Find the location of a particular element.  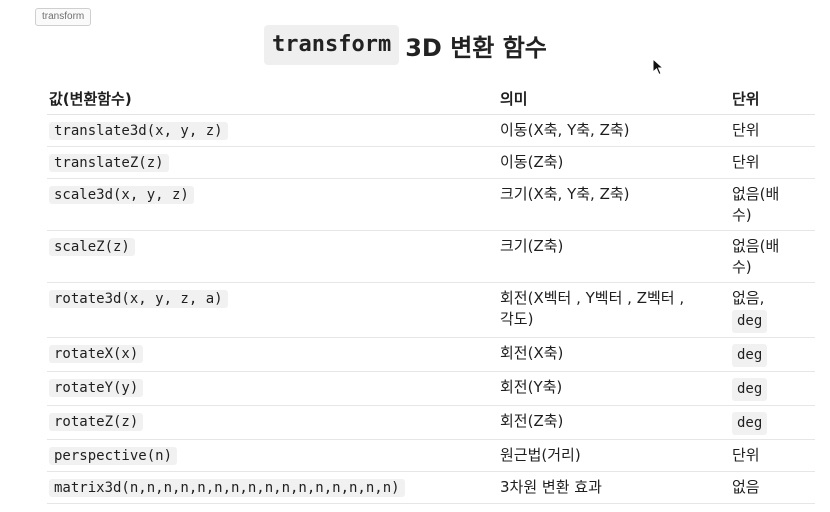

unit-cell: 없음, deg is located at coordinates (772, 310).